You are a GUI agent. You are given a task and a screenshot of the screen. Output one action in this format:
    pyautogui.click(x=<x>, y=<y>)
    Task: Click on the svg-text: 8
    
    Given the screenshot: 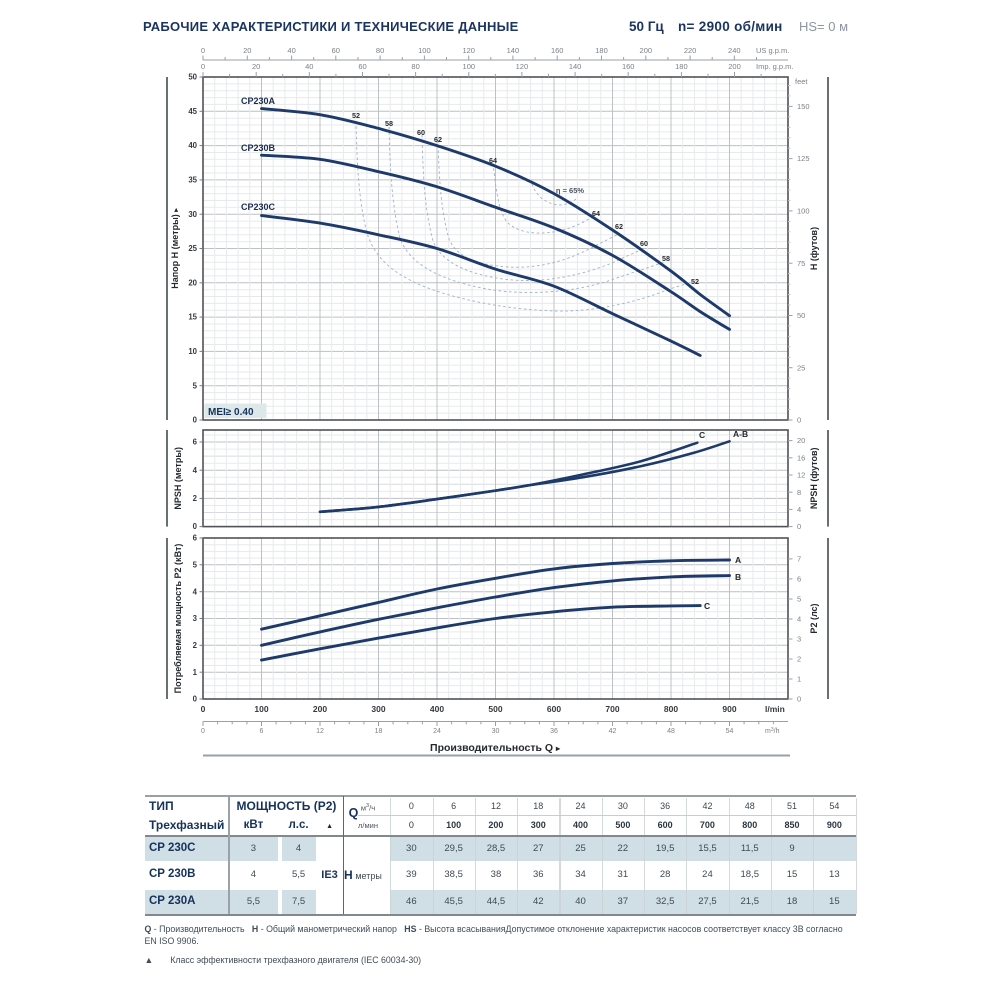 What is the action you would take?
    pyautogui.click(x=799, y=492)
    